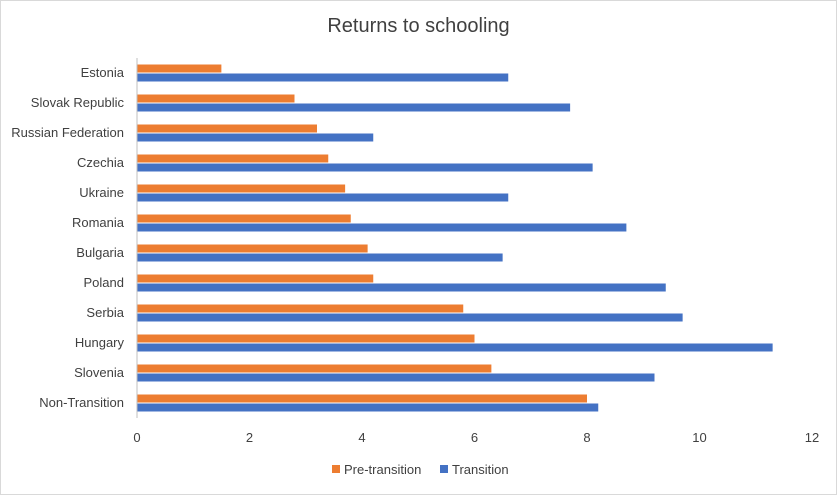  Describe the element at coordinates (249, 437) in the screenshot. I see `x-tick-label: 2` at that location.